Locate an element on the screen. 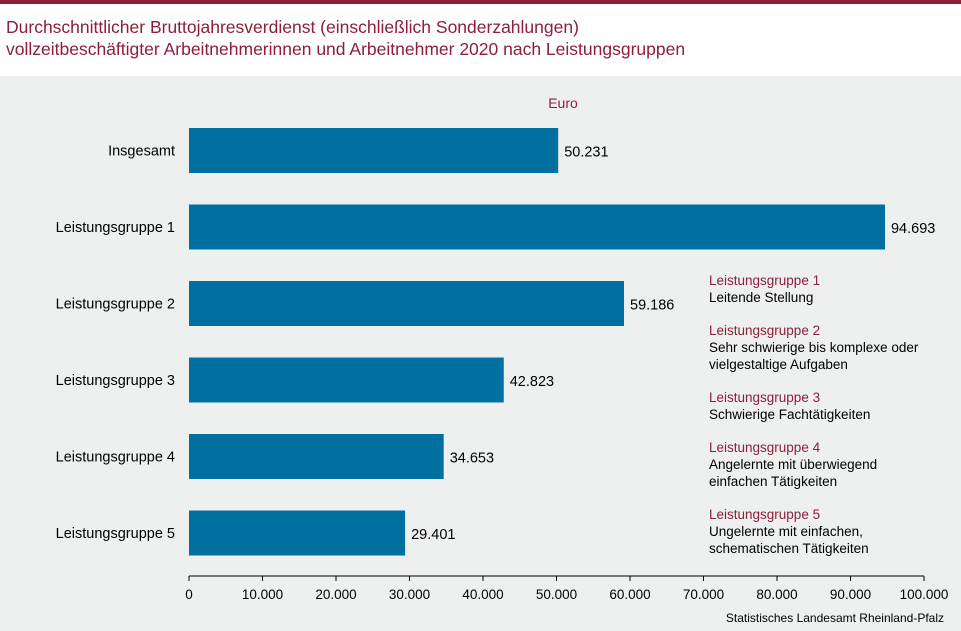 This screenshot has width=961, height=631. data-label: 29.401 is located at coordinates (433, 535).